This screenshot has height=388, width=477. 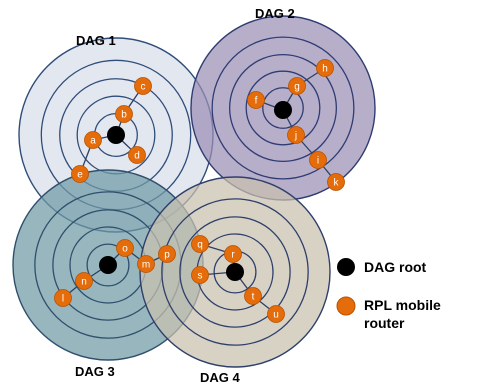 I want to click on router-node-h: h, so click(x=325, y=68).